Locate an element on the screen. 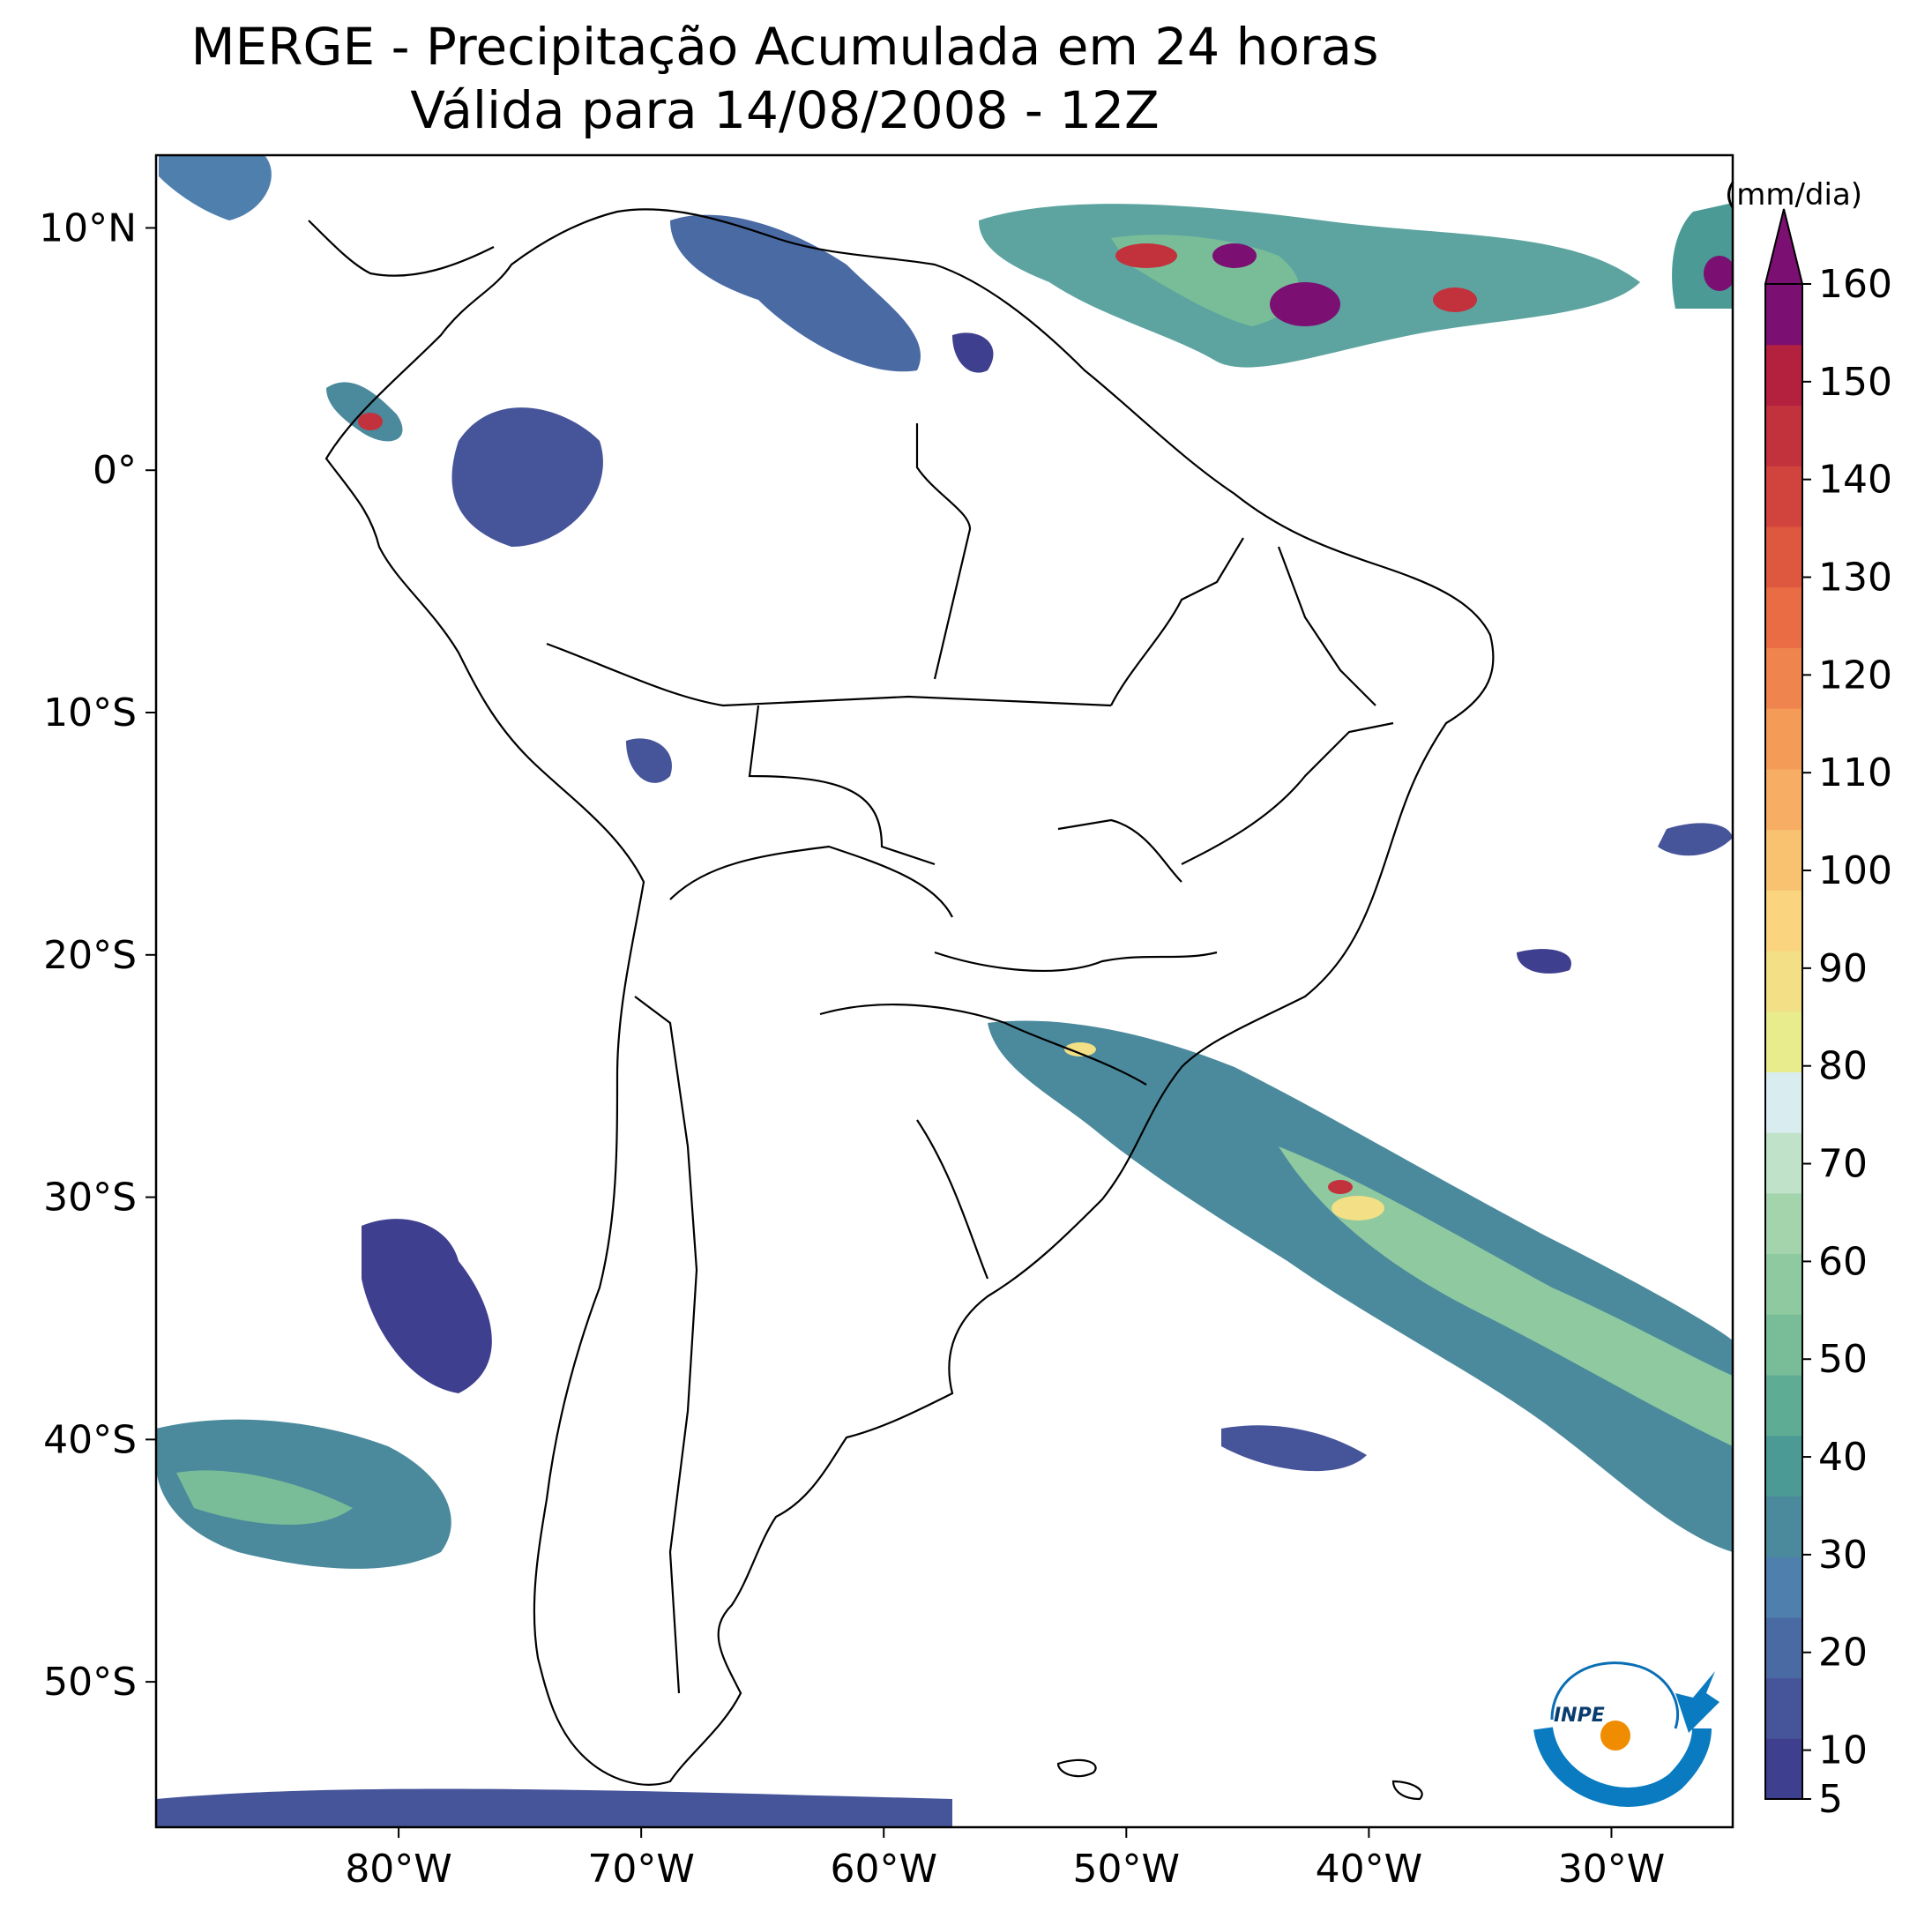  colorbar-tick-label: 110 is located at coordinates (1855, 773).